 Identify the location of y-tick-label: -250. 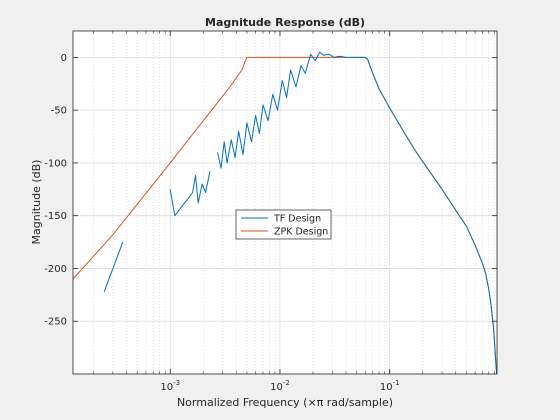
(55, 322).